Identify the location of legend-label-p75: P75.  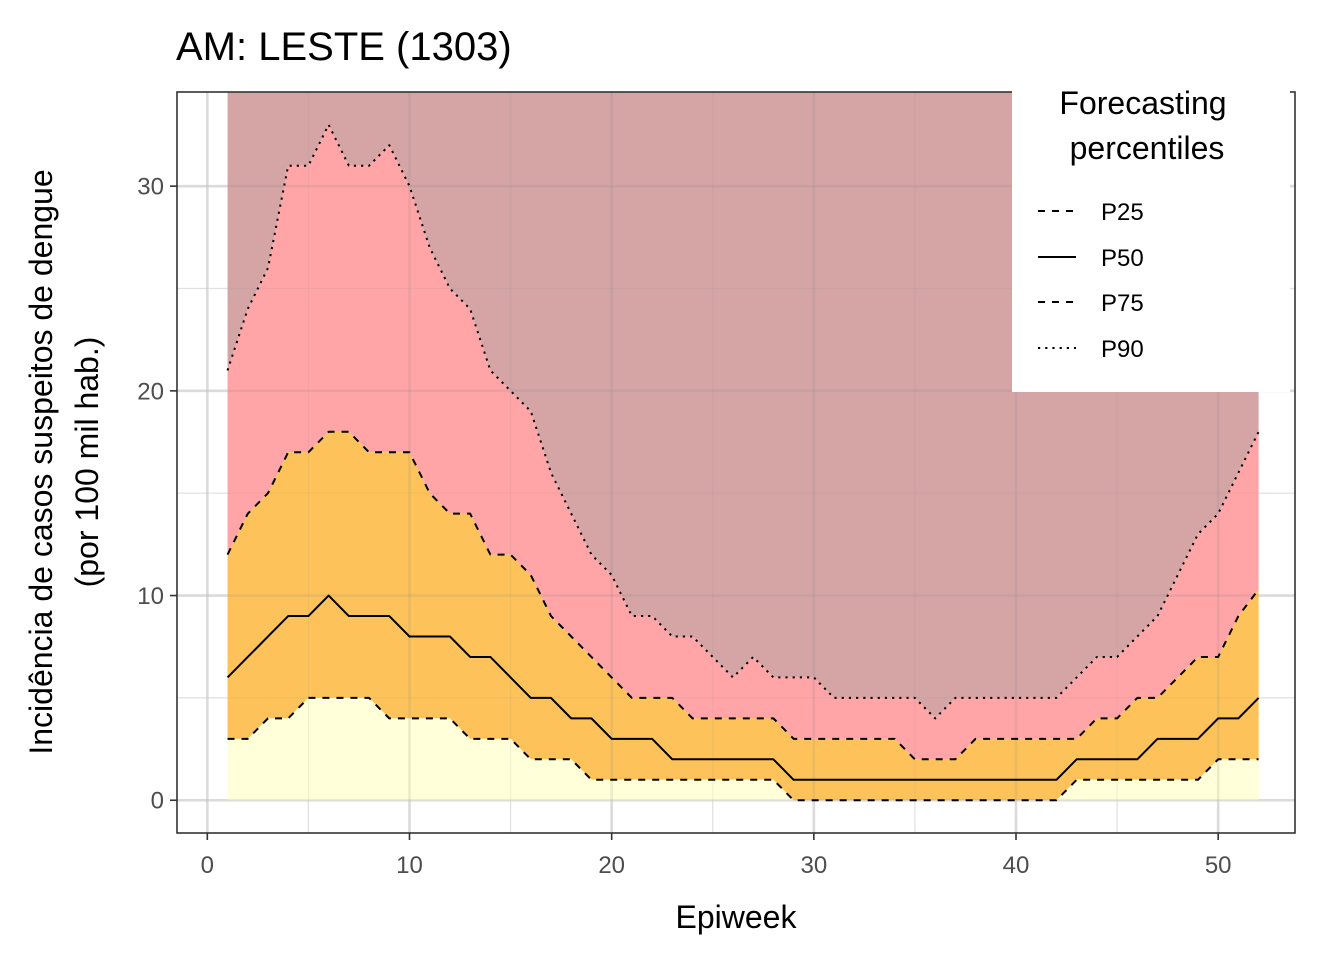
(1122, 303).